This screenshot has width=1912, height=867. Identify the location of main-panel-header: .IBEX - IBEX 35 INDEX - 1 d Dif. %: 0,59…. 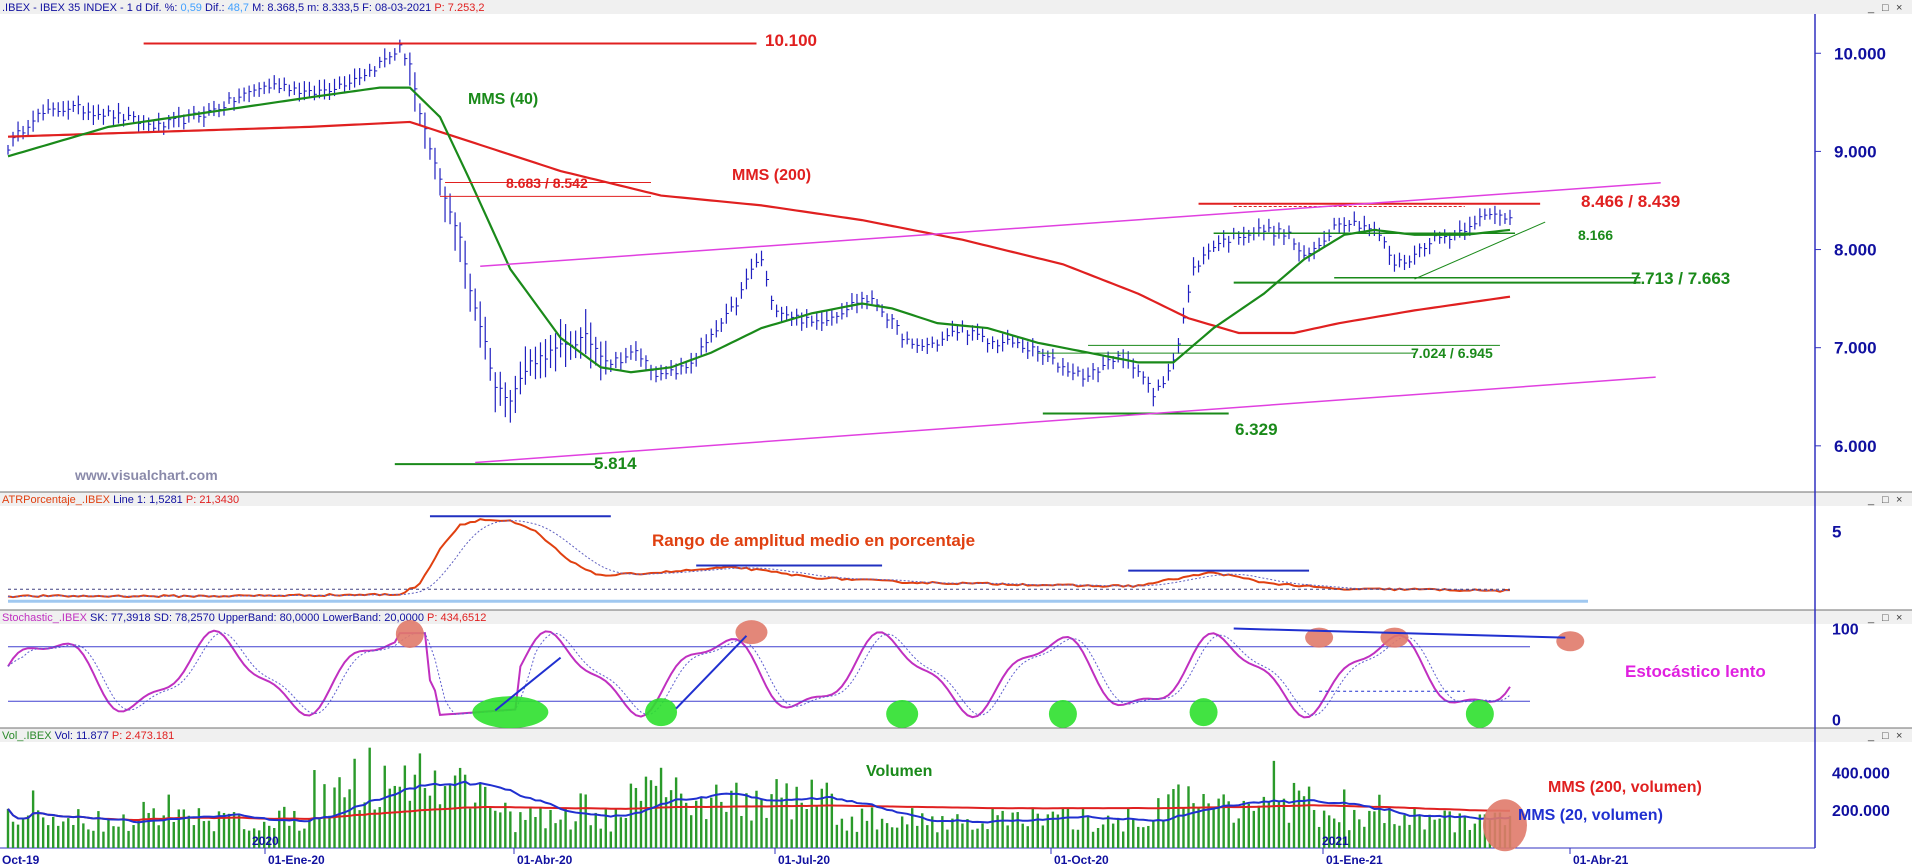
(243, 8).